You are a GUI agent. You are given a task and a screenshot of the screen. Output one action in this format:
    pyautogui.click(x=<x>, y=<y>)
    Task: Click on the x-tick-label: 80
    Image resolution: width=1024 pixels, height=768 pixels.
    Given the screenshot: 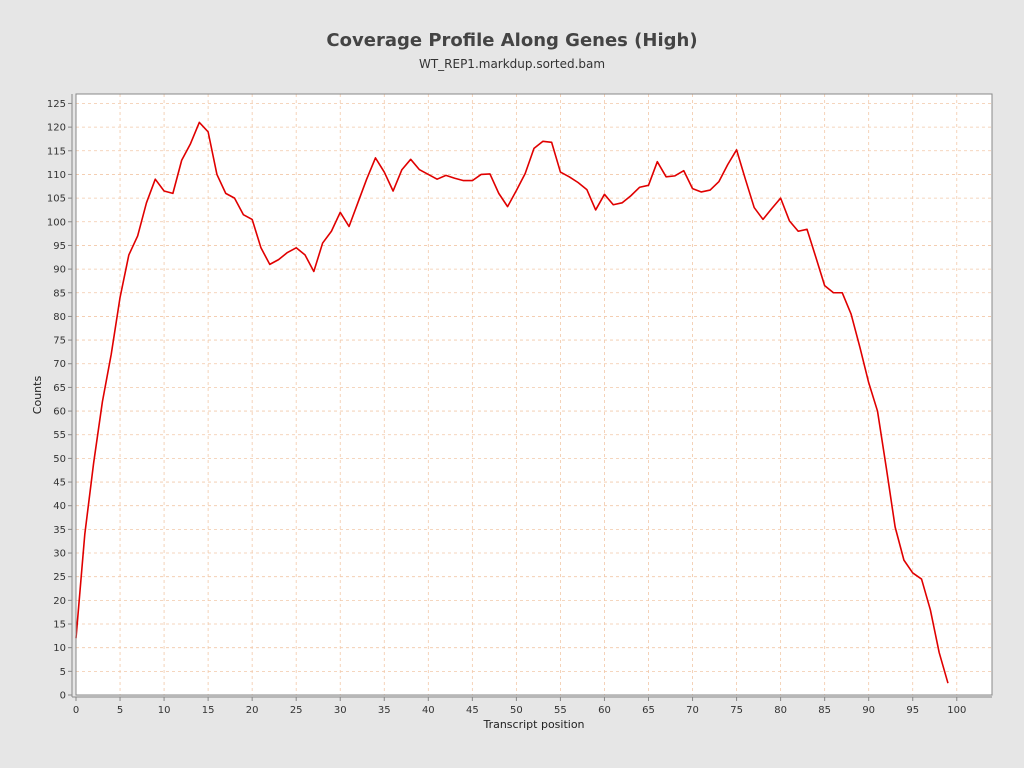 What is the action you would take?
    pyautogui.click(x=780, y=710)
    